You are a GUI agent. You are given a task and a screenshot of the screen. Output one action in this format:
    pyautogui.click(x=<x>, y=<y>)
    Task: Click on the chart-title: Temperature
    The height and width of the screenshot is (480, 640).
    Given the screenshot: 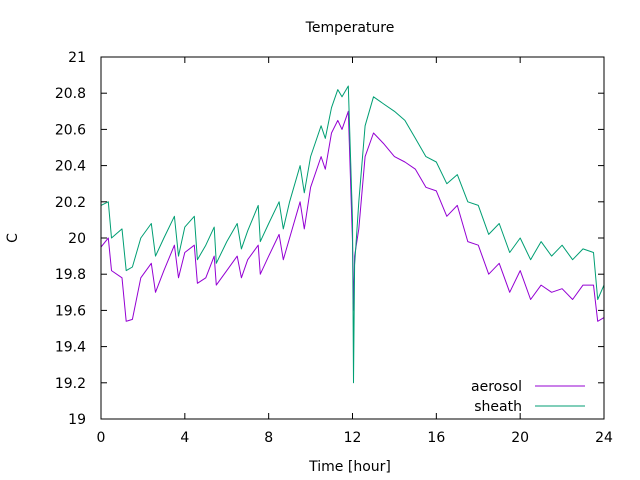 What is the action you would take?
    pyautogui.click(x=350, y=28)
    